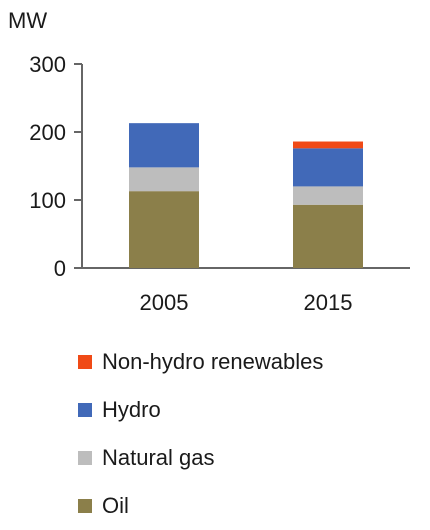  Describe the element at coordinates (200, 506) in the screenshot. I see `legend-item: Oil` at that location.